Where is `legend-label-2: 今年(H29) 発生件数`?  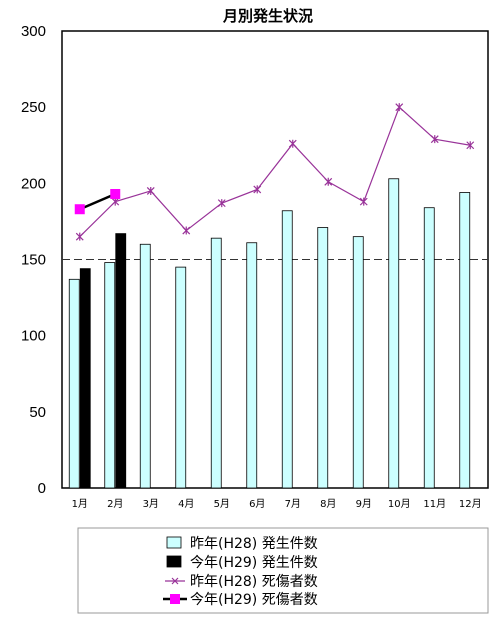
legend-label-2: 今年(H29) 発生件数 is located at coordinates (254, 563).